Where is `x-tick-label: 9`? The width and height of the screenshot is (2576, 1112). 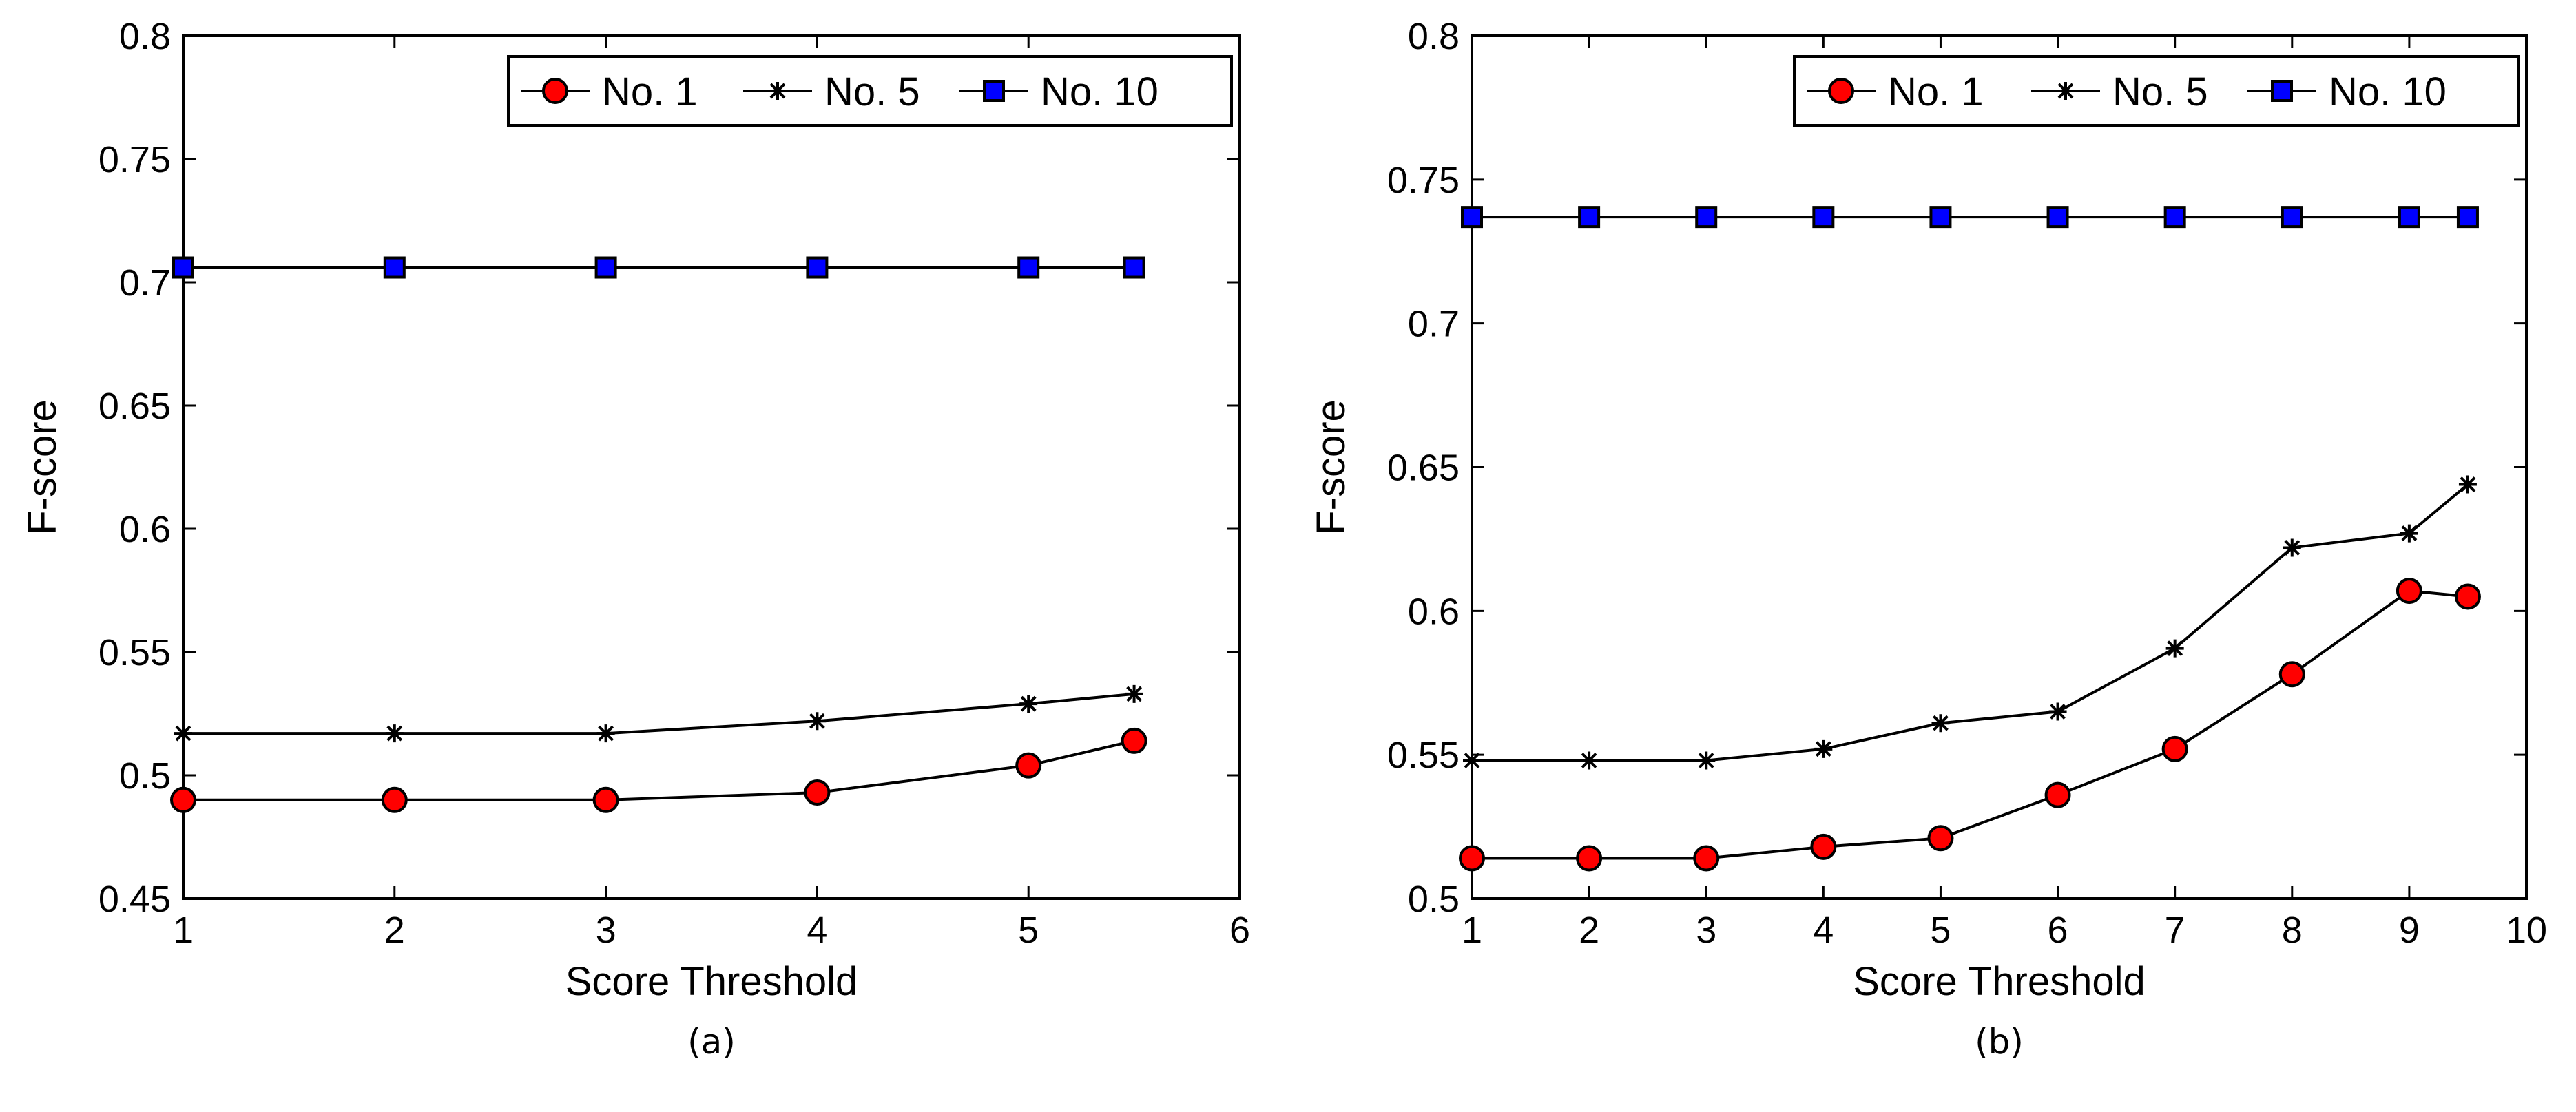
x-tick-label: 9 is located at coordinates (2409, 930).